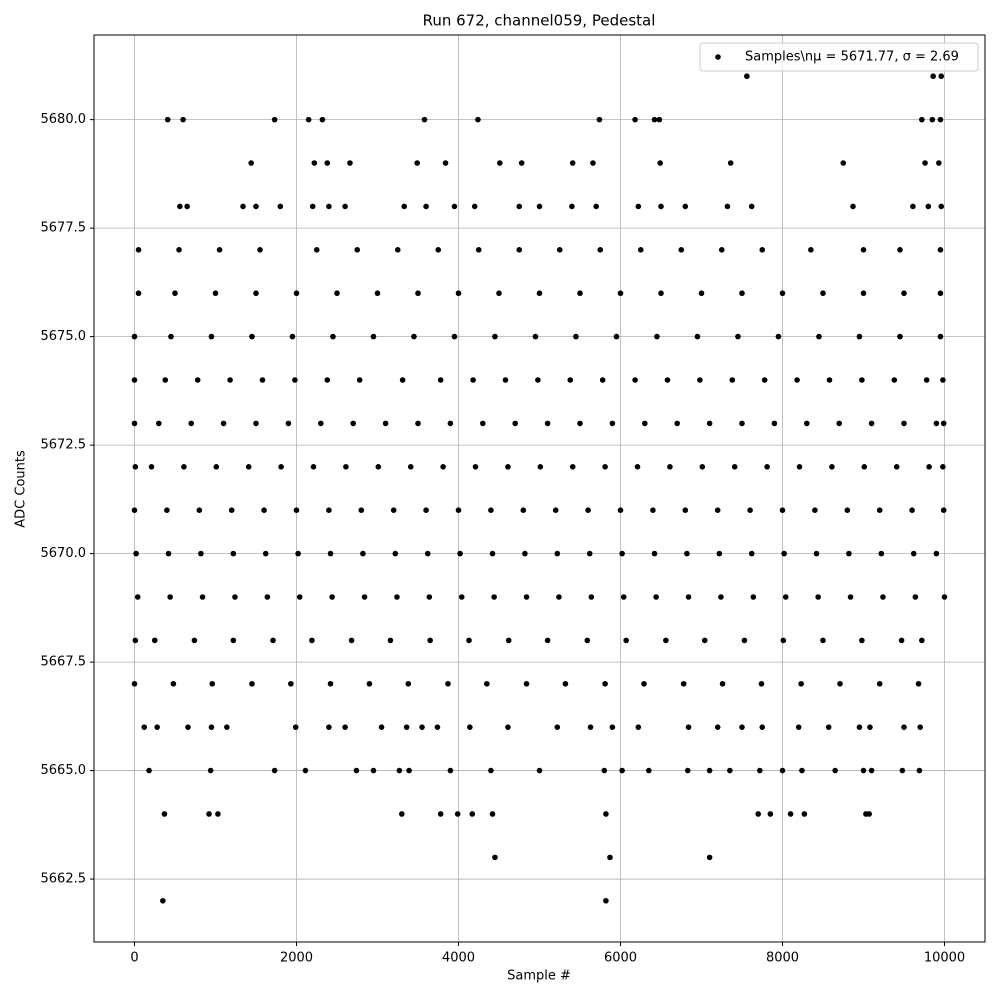 This screenshot has height=1004, width=1000. I want to click on legend-label: Samples\nμ = 5671.77, σ = 2.69, so click(852, 57).